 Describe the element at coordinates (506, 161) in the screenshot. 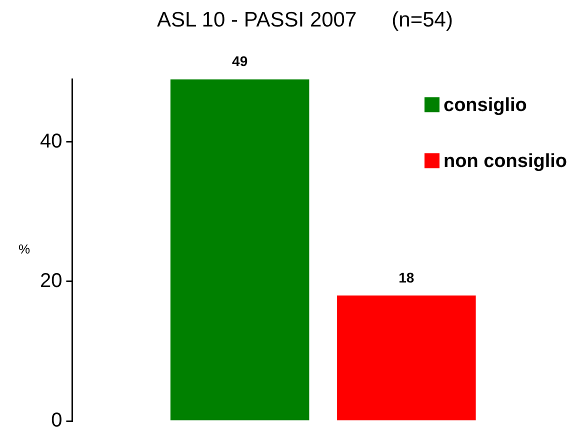

I see `legend-label: non consiglio` at that location.